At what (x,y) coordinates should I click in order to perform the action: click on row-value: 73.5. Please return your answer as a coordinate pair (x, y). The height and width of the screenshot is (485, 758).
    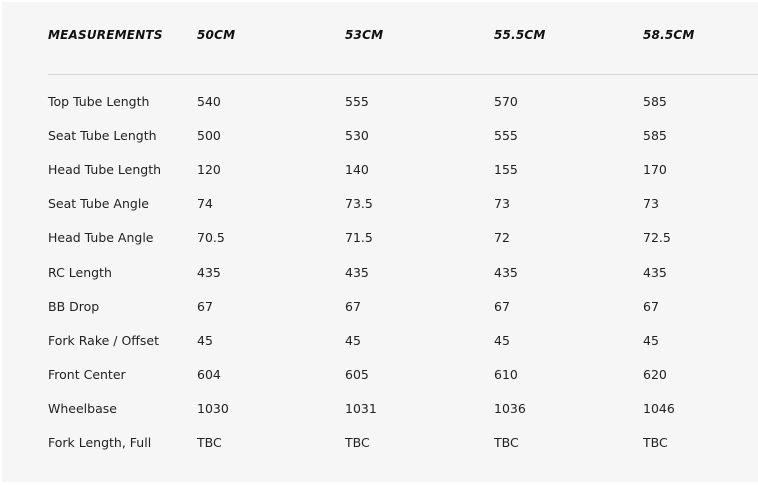
    Looking at the image, I should click on (359, 204).